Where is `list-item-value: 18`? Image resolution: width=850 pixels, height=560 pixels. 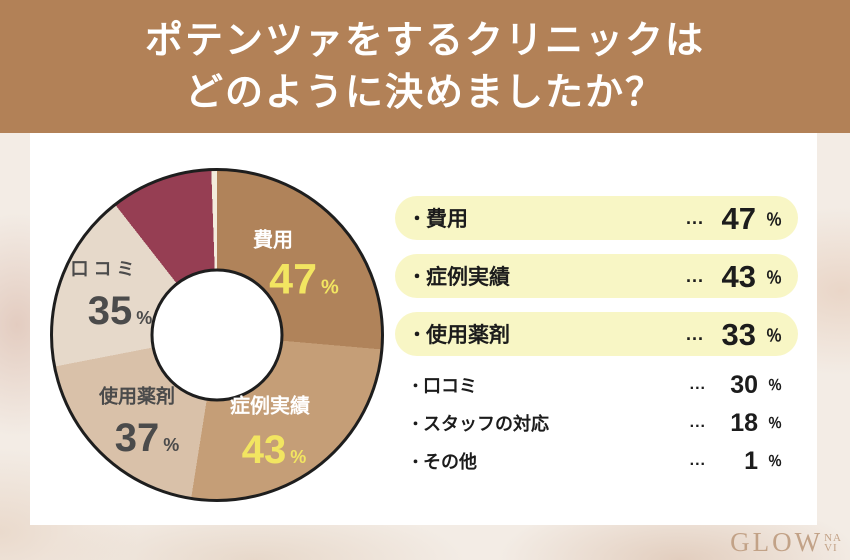 list-item-value: 18 is located at coordinates (744, 422).